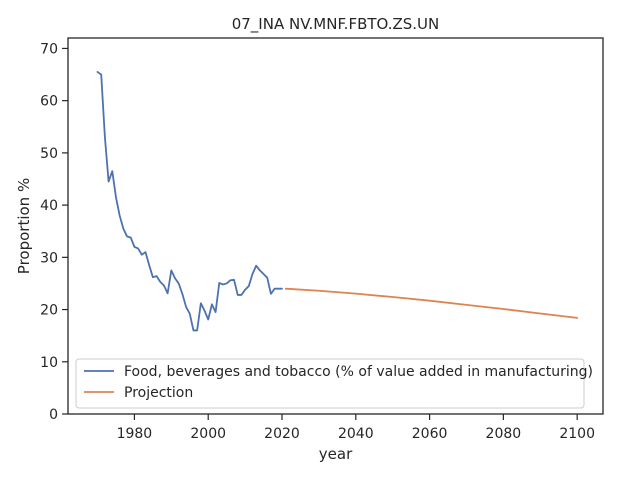 Image resolution: width=640 pixels, height=480 pixels. I want to click on y-tick-label: 40, so click(49, 206).